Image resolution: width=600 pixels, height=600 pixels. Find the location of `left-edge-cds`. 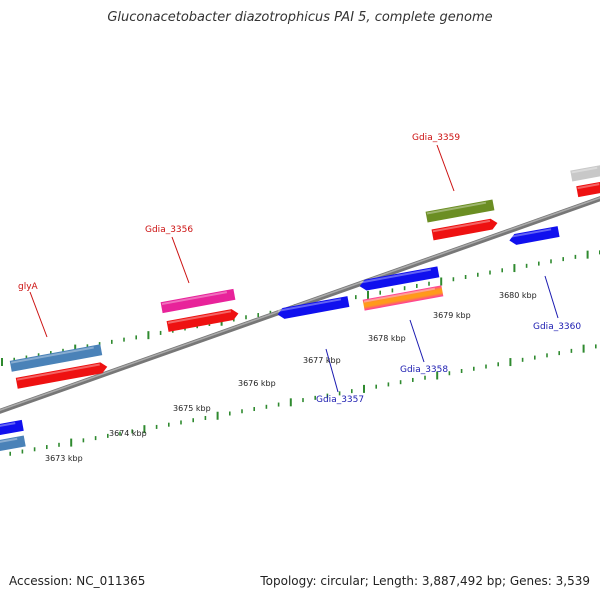

left-edge-cds is located at coordinates (12, 427).